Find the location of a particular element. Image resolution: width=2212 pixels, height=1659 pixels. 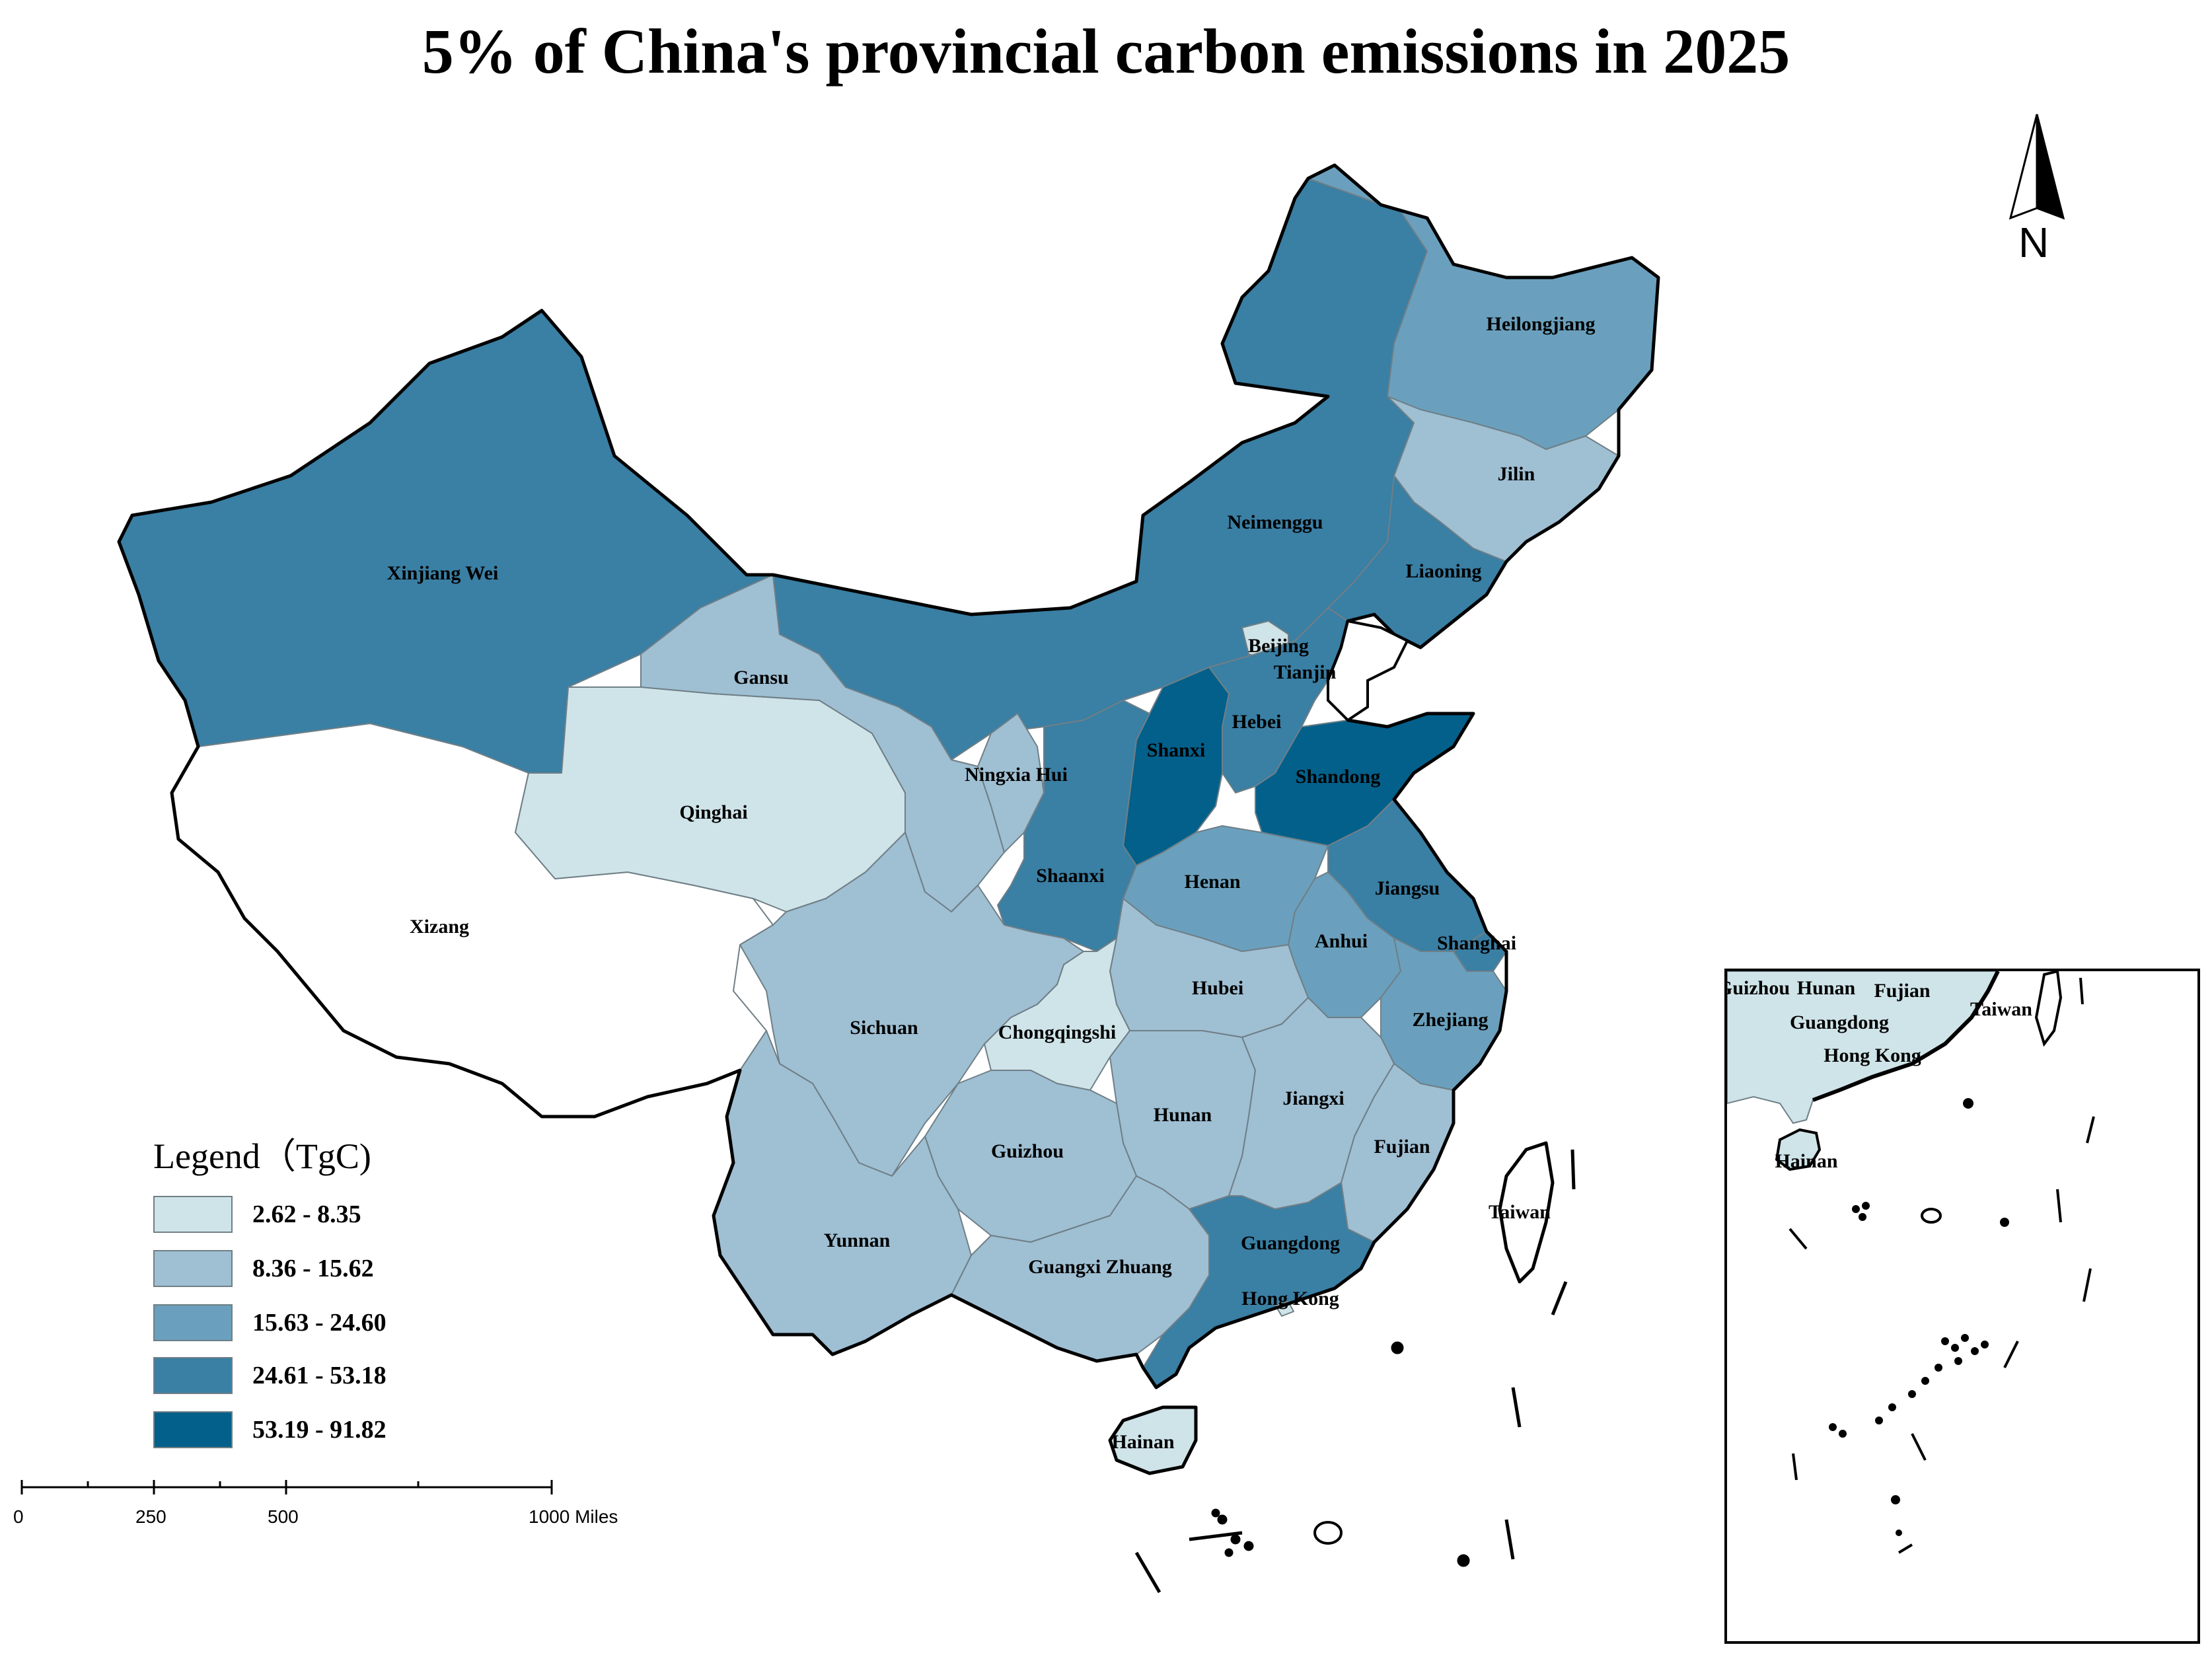

legend-range-label: 15.63 - 24.60 is located at coordinates (320, 1323).